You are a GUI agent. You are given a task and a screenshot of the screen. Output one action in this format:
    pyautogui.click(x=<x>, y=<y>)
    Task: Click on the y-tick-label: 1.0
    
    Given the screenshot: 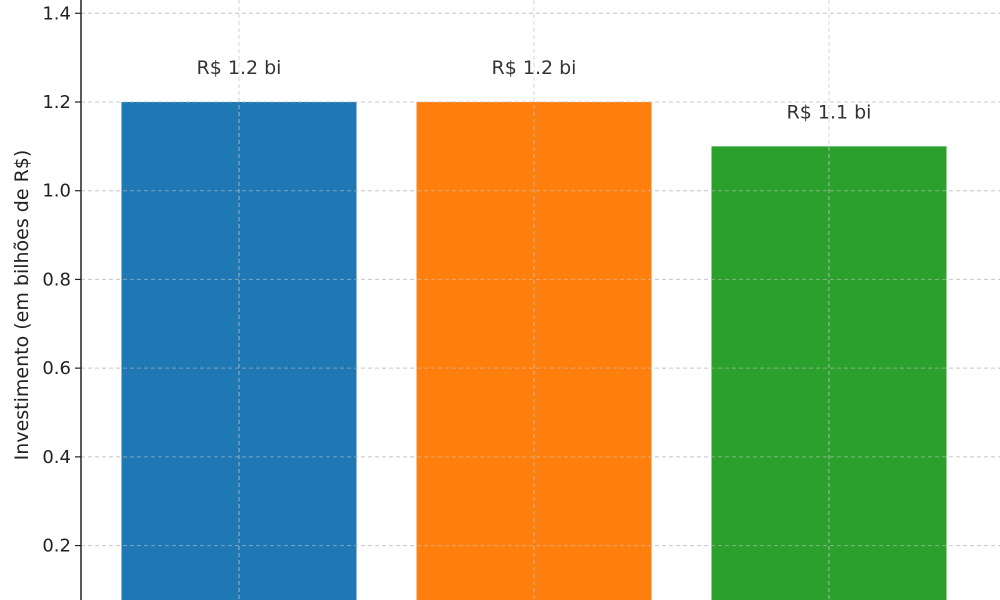 What is the action you would take?
    pyautogui.click(x=56, y=191)
    